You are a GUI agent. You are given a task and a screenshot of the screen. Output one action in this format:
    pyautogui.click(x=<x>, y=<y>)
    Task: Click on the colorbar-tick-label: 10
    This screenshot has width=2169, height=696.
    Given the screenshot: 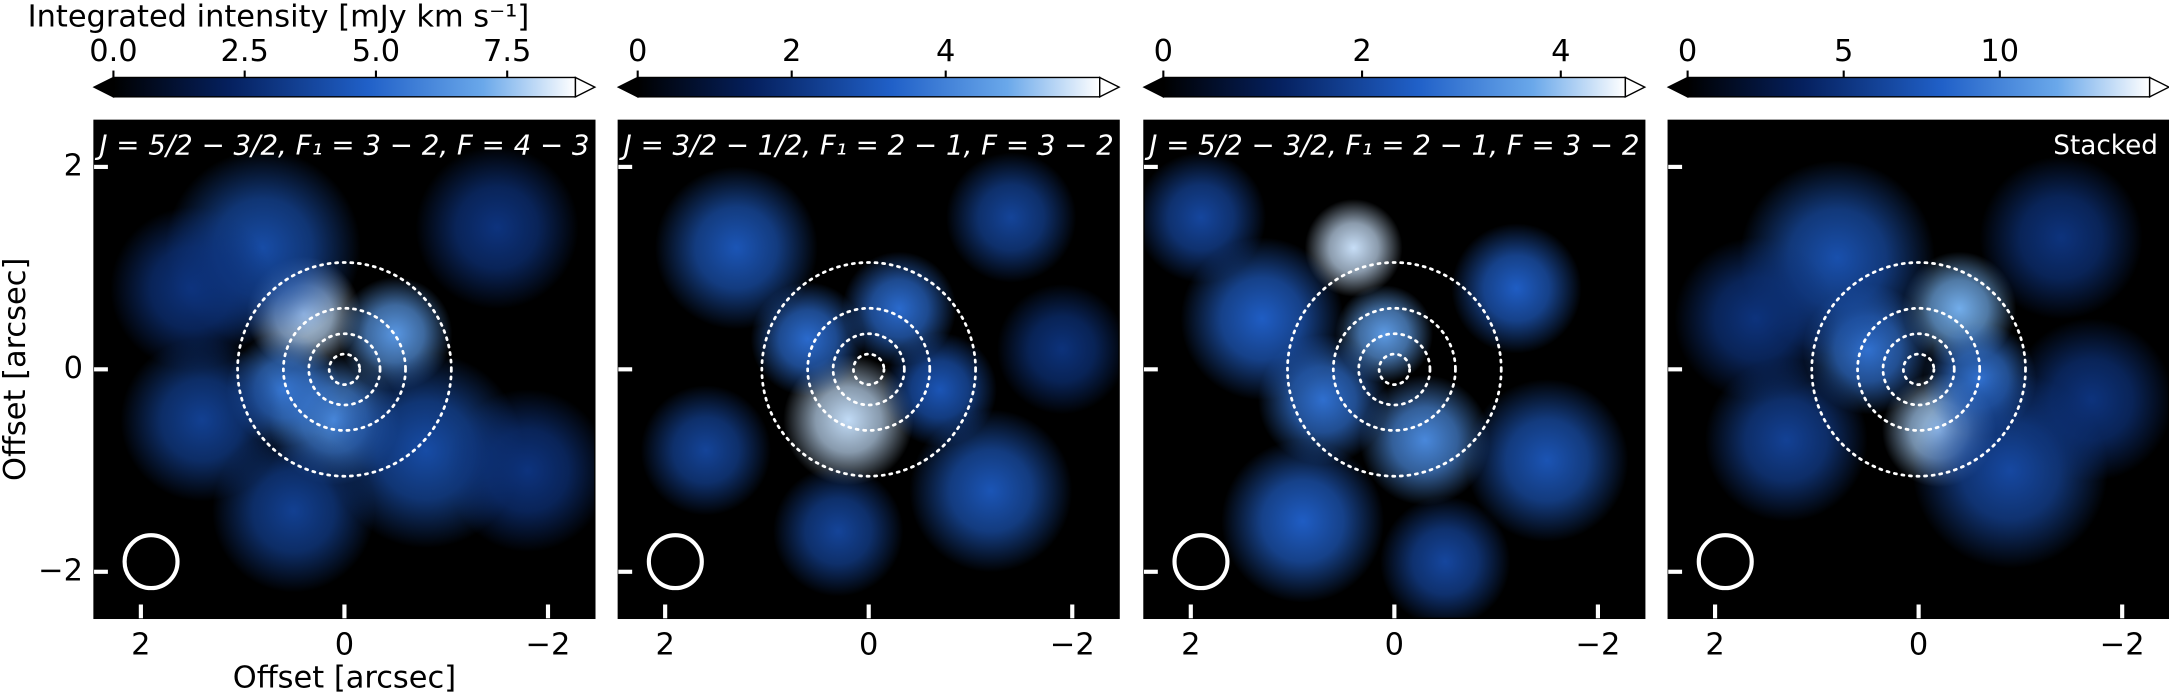 What is the action you would take?
    pyautogui.click(x=1999, y=51)
    